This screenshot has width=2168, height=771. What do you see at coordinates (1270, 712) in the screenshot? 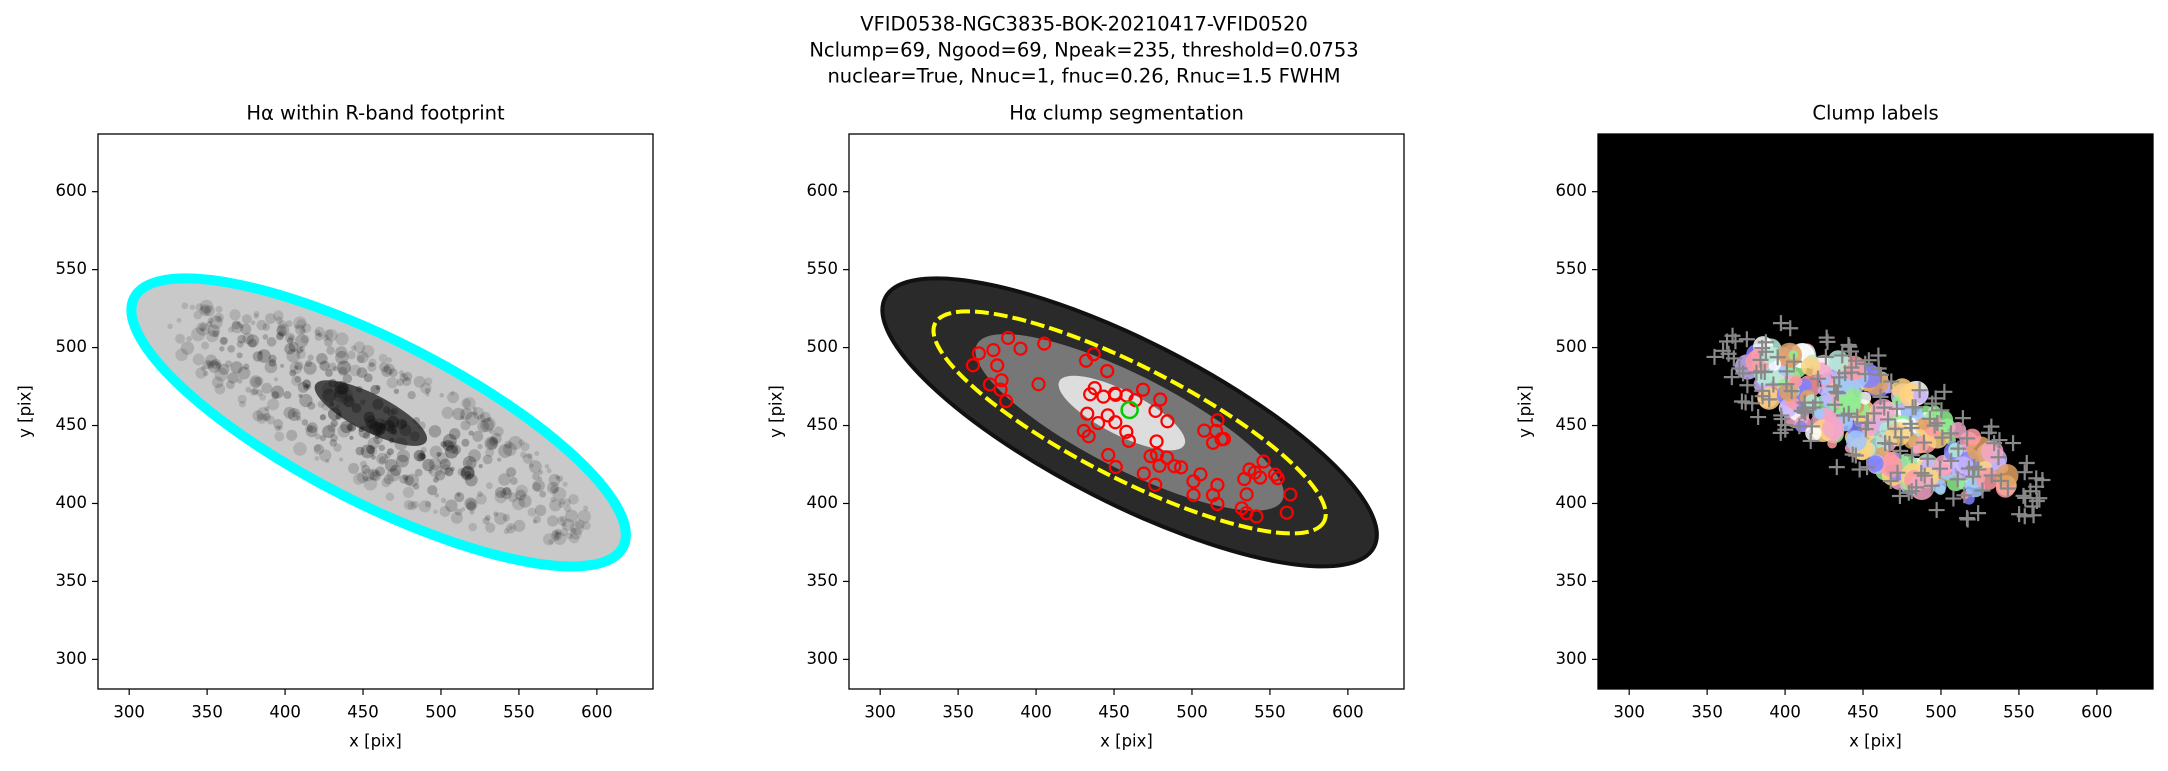
I see `x-tick-label: 550` at bounding box center [1270, 712].